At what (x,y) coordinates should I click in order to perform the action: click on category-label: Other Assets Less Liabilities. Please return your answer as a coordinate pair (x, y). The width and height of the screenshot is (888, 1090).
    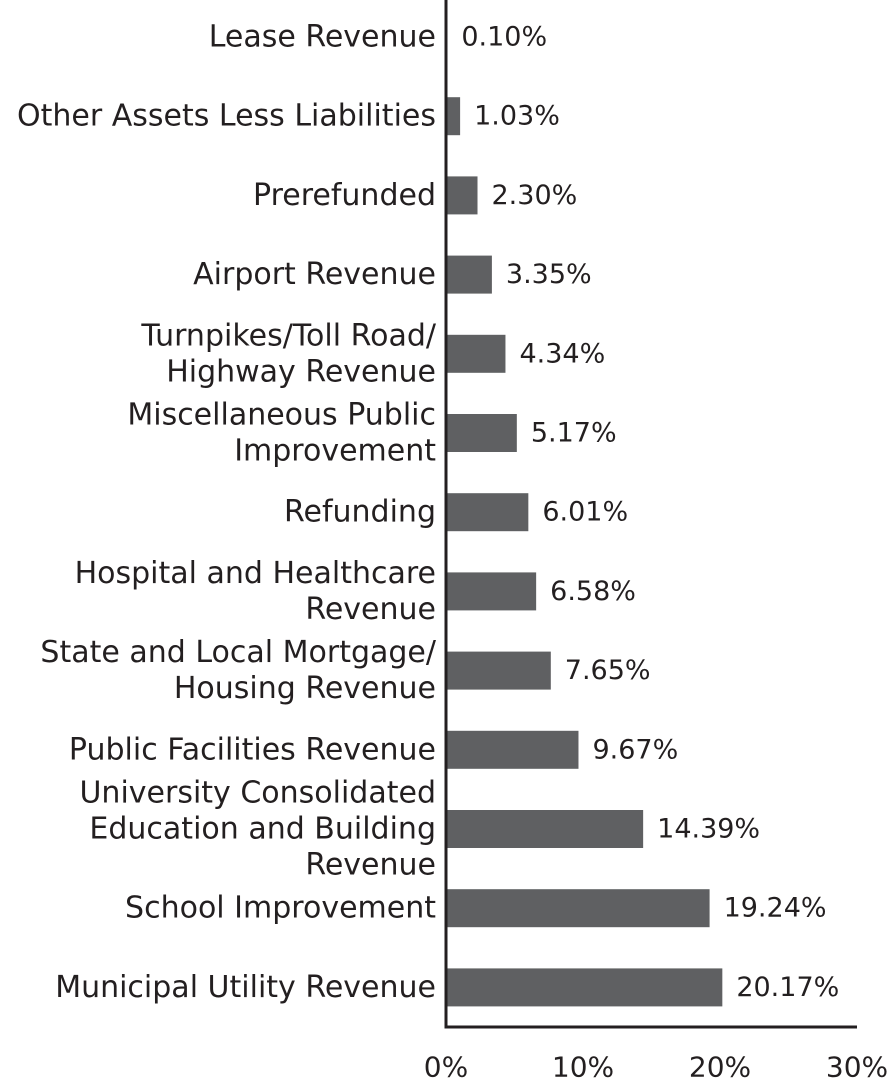
    Looking at the image, I should click on (226, 116).